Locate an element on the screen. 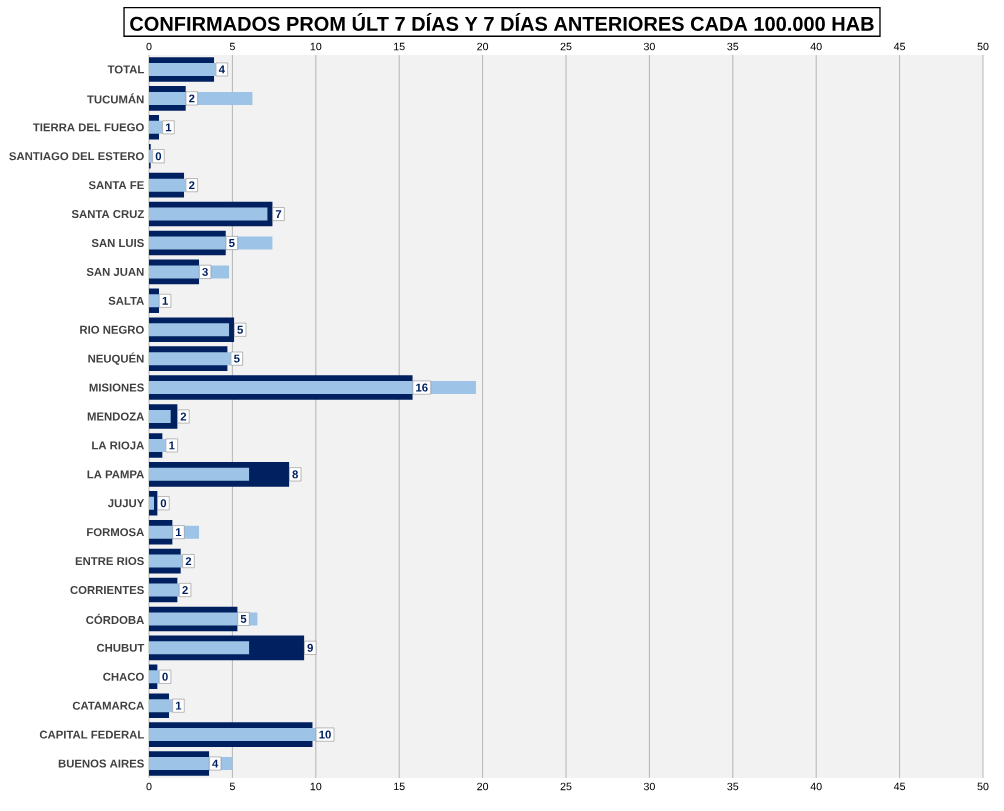 The width and height of the screenshot is (1004, 811). x-tick-label: 15 is located at coordinates (399, 46).